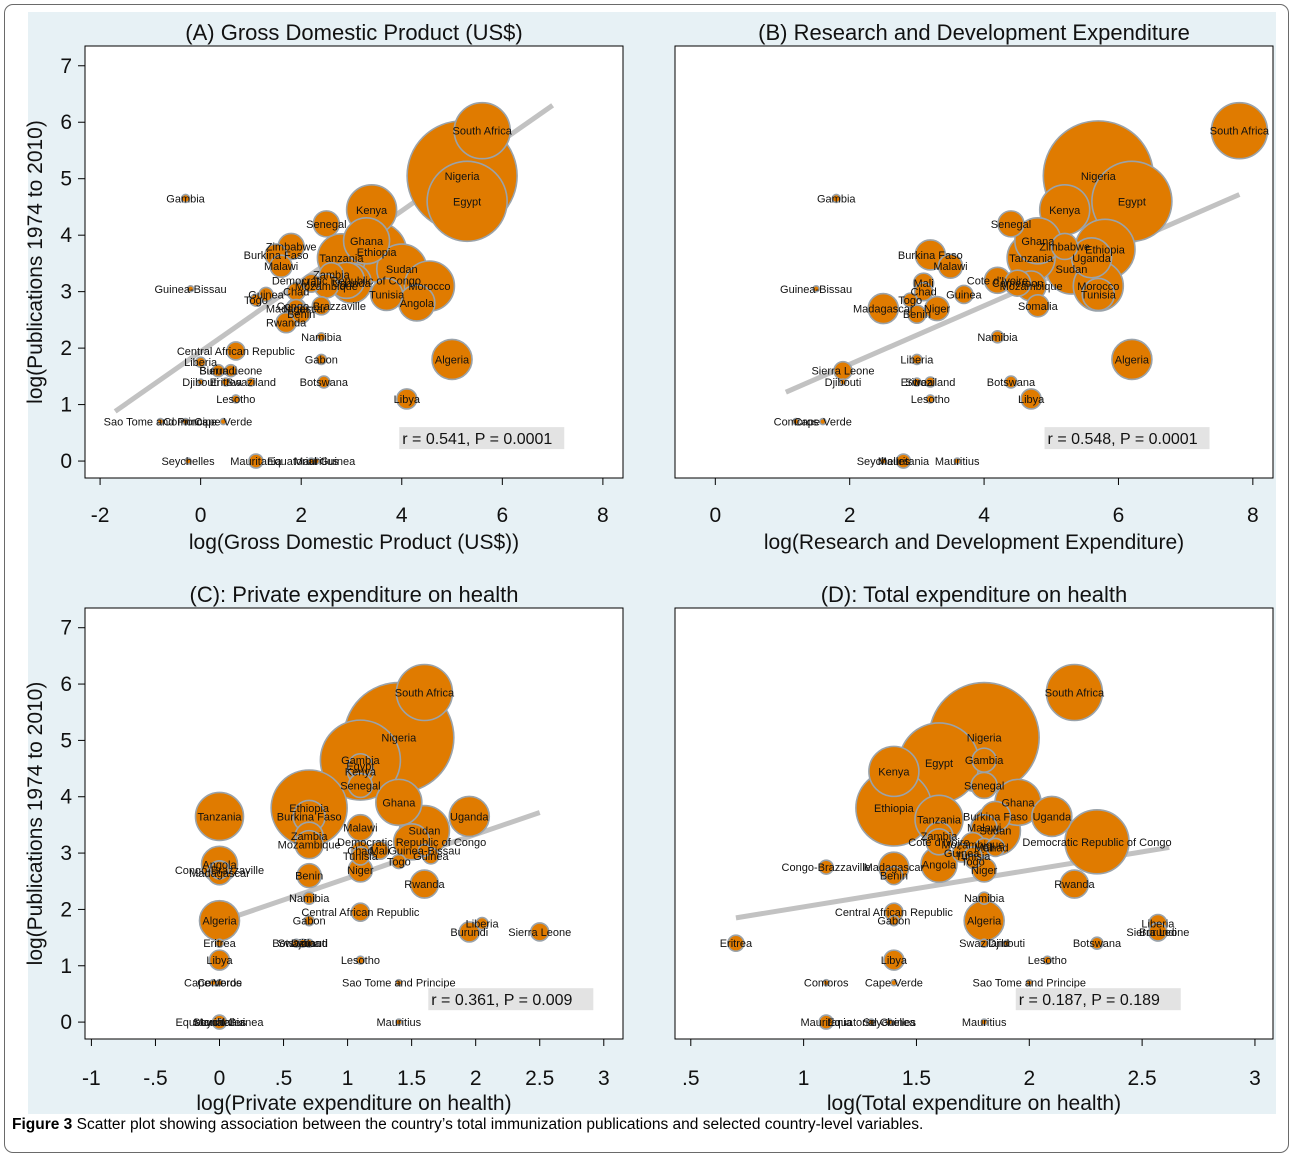  Describe the element at coordinates (66, 684) in the screenshot. I see `y-tick-label: 6` at that location.